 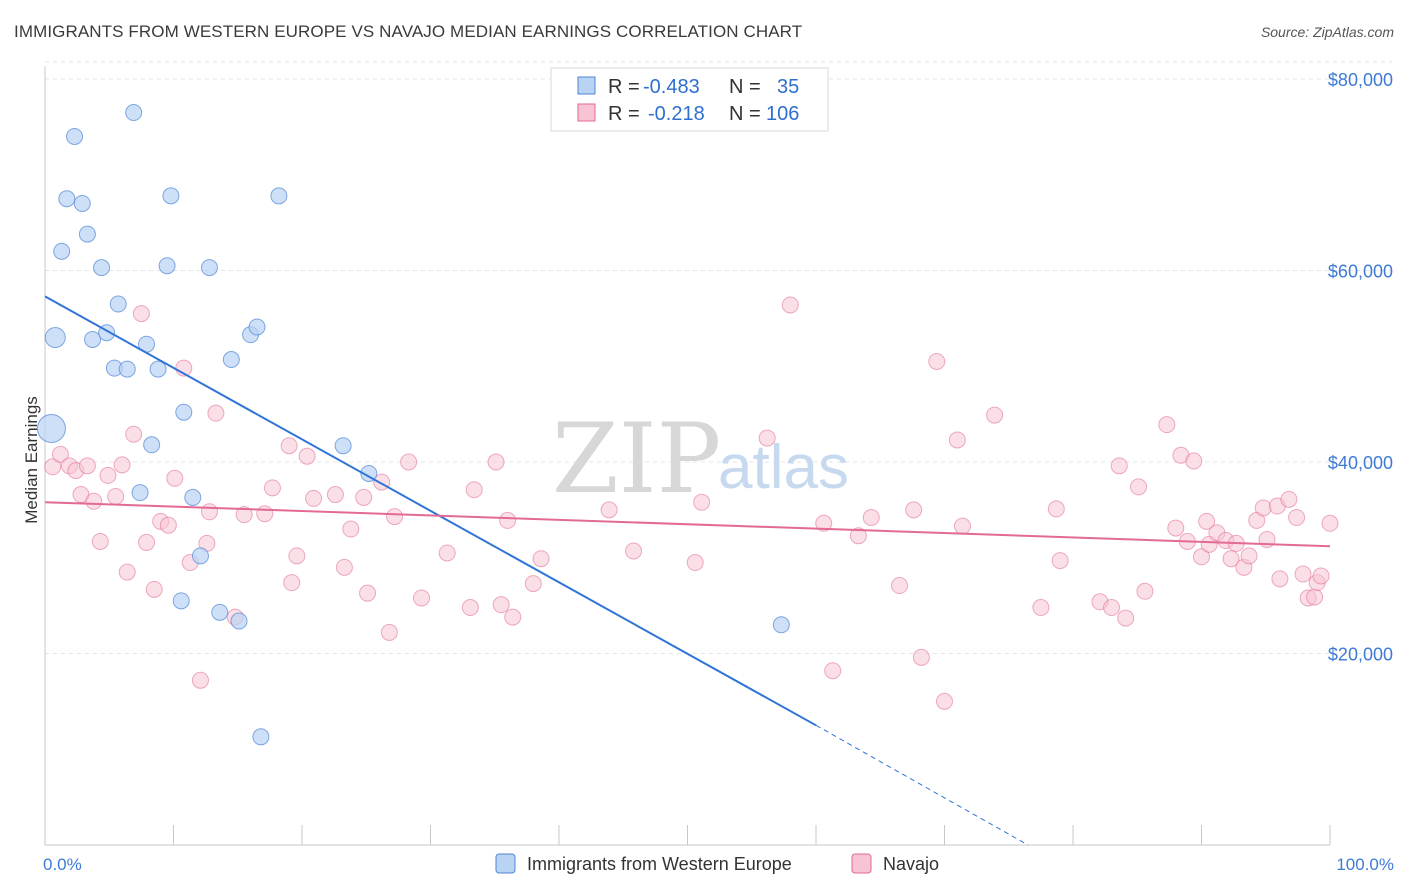 I want to click on stats-legend-swatch-blue, so click(x=586, y=85).